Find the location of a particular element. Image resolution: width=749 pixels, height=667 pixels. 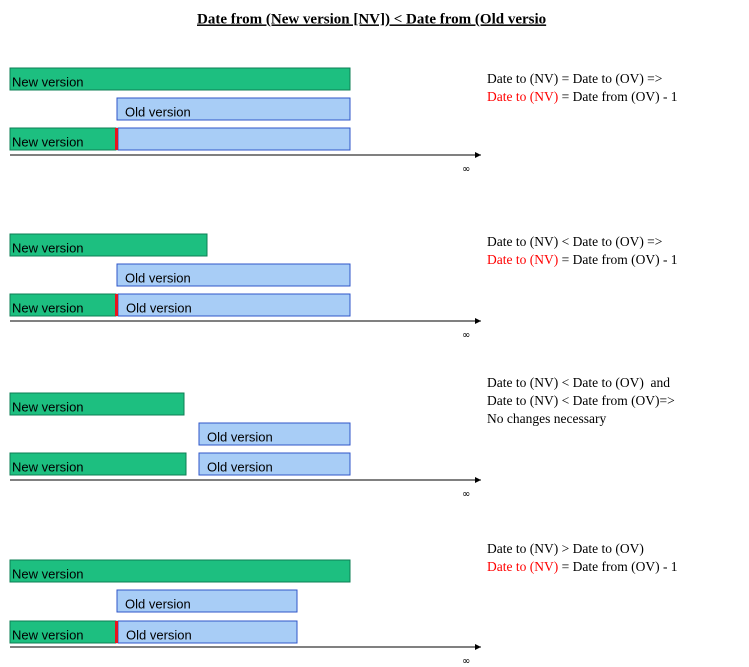

note-part: No changes necessary is located at coordinates (546, 418).